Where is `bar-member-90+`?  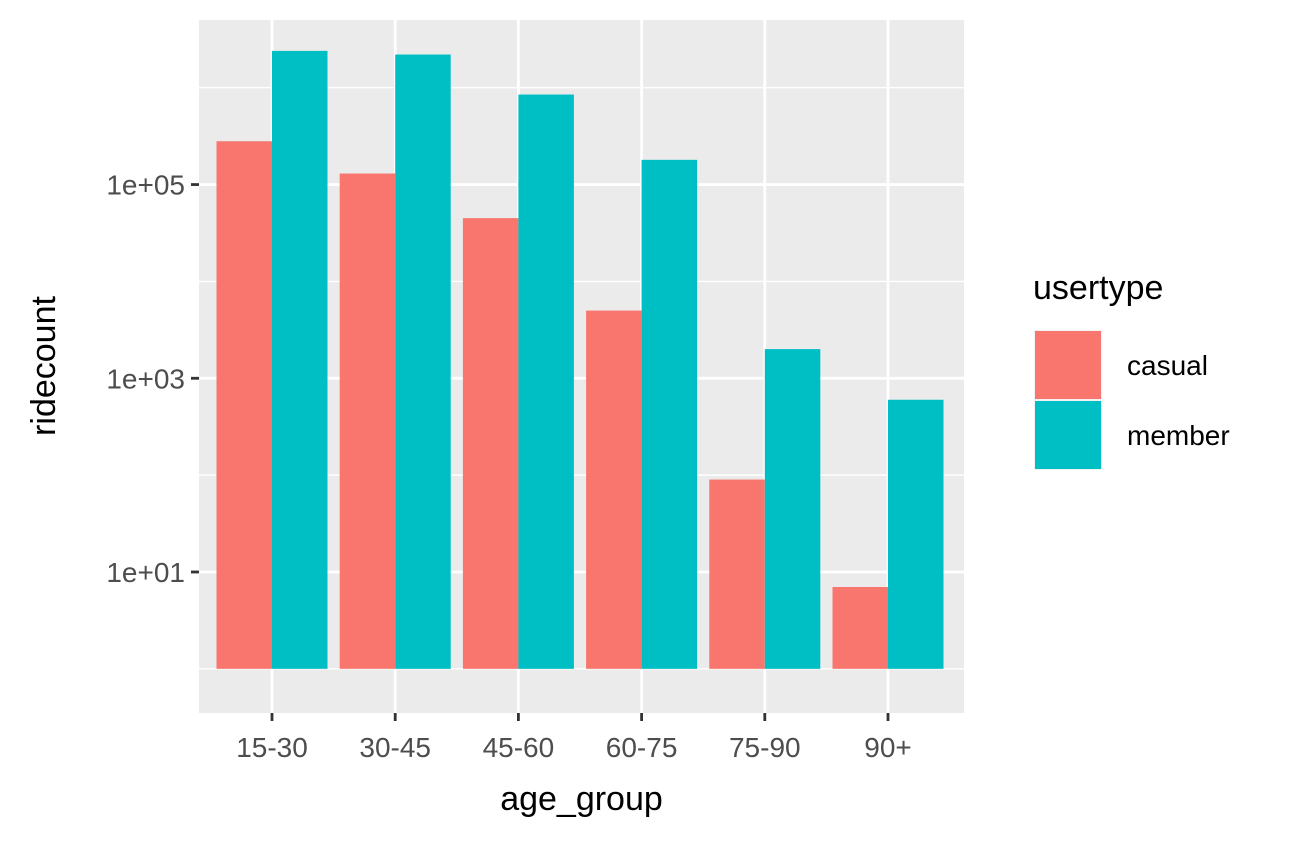
bar-member-90+ is located at coordinates (916, 534).